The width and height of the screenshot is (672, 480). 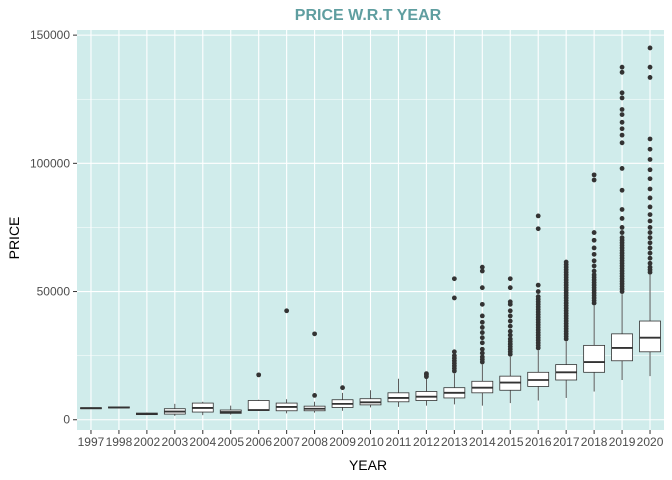 I want to click on box-group-2013, so click(x=454, y=340).